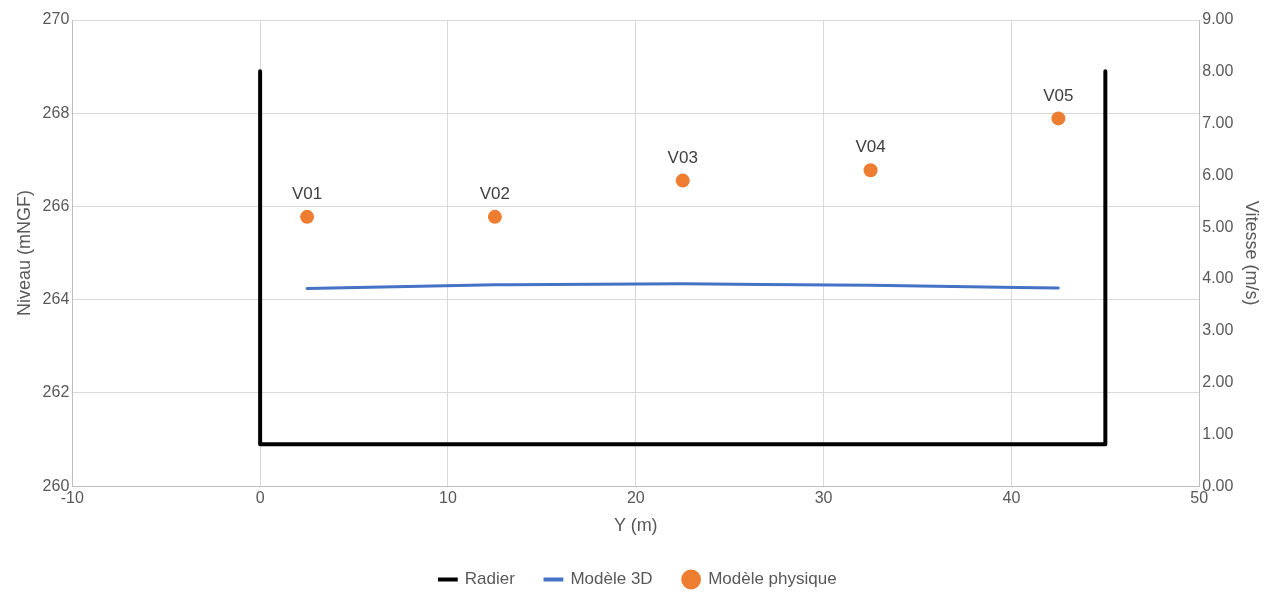  I want to click on data-label: V02, so click(495, 194).